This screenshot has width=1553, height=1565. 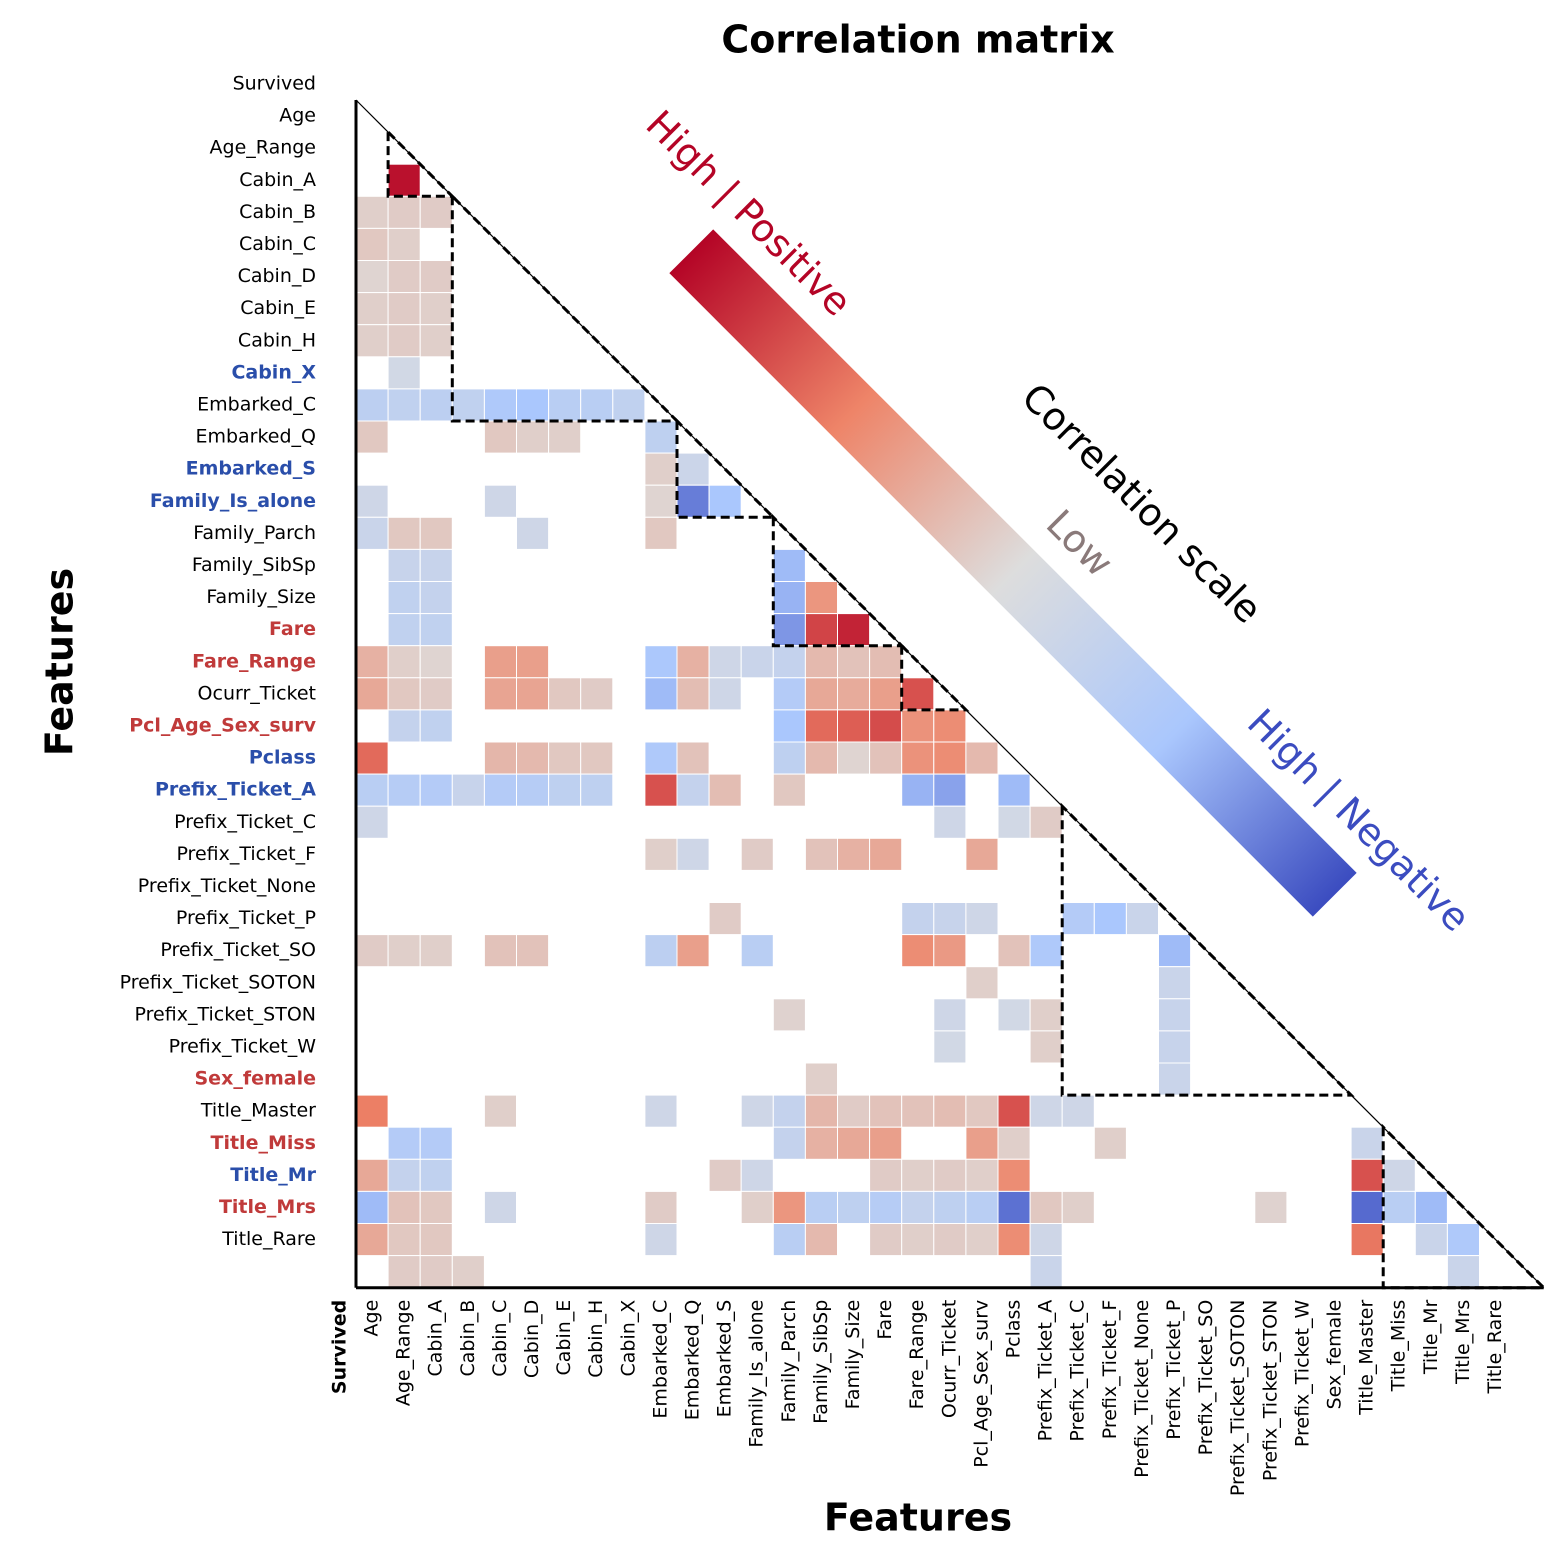 I want to click on cell-family-parch-age, so click(x=404, y=565).